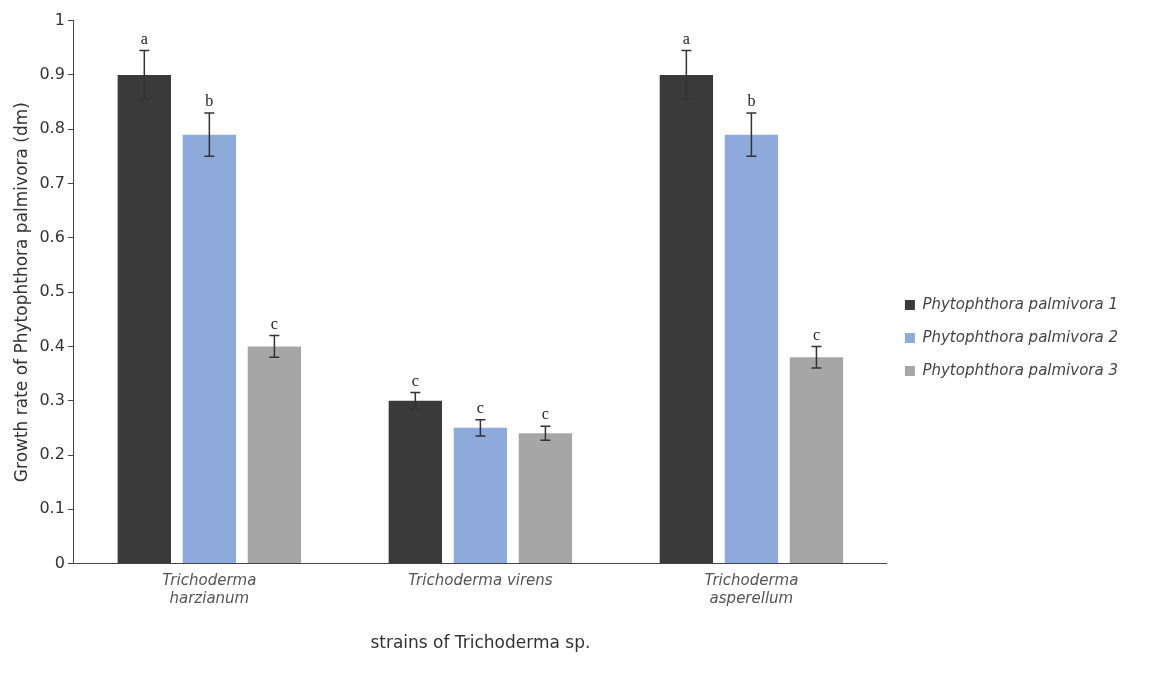 This screenshot has height=679, width=1163. Describe the element at coordinates (52, 236) in the screenshot. I see `y-tick-label: 0.6` at that location.